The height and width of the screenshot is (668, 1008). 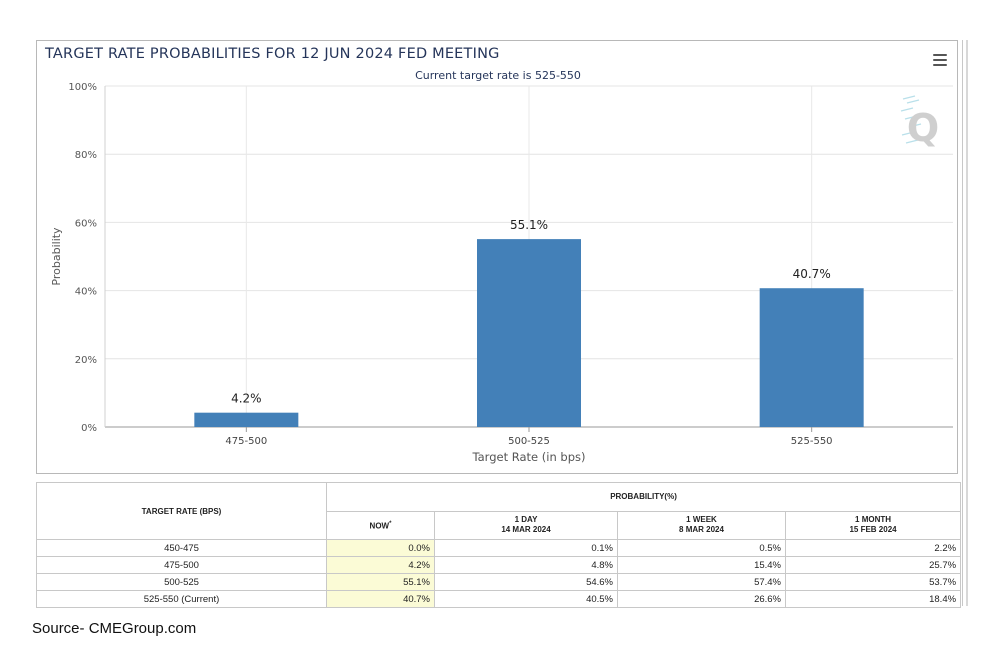 I want to click on quikstrike-logo-icon: Q, so click(x=919, y=122).